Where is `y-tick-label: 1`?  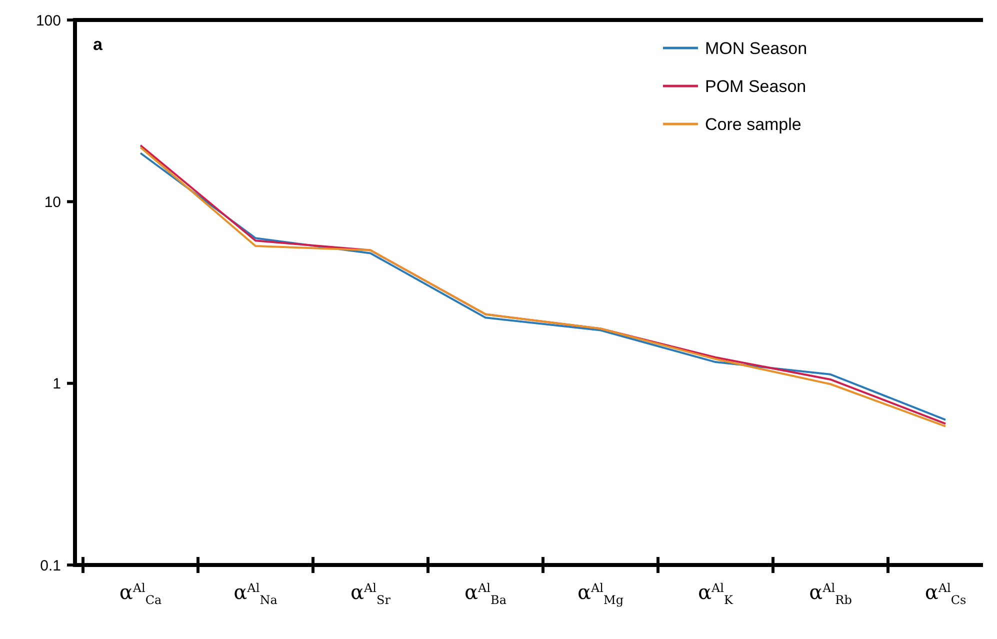 y-tick-label: 1 is located at coordinates (56, 384).